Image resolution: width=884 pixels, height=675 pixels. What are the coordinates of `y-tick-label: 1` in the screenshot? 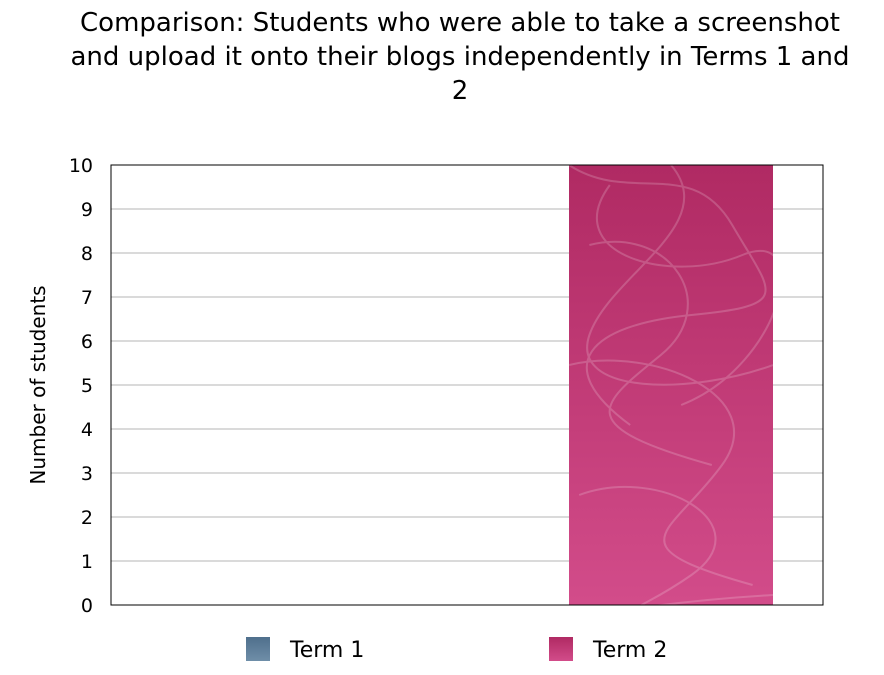 It's located at (87, 562).